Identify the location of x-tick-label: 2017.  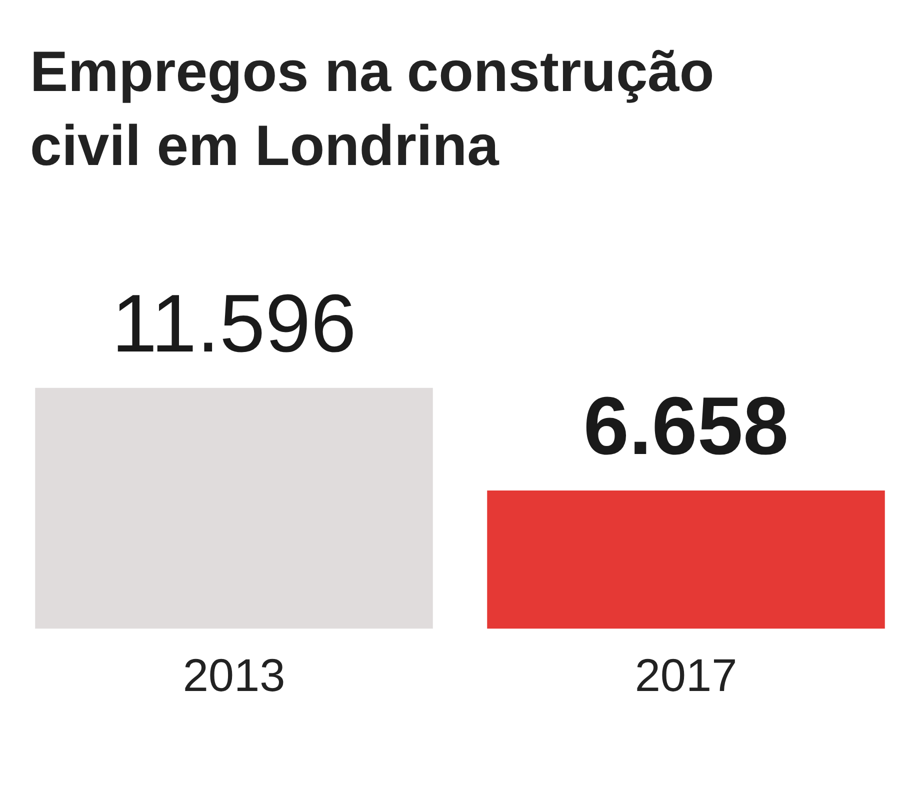
(686, 675).